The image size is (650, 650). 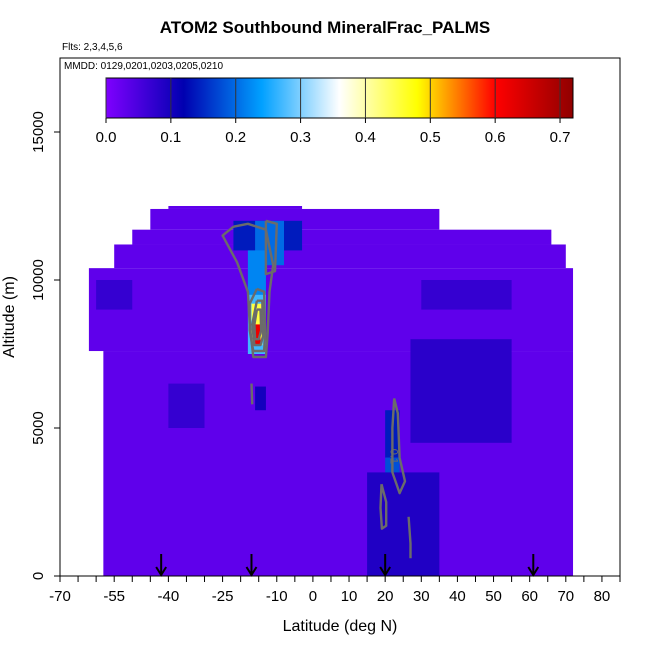 I want to click on x-axis-label: Latitude (deg N), so click(x=340, y=626).